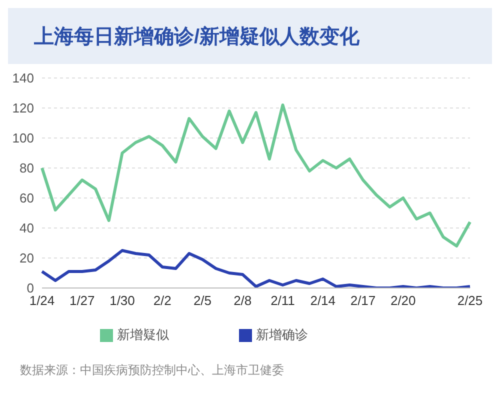 Image resolution: width=500 pixels, height=403 pixels. I want to click on y-tick-label: 80, so click(27, 168).